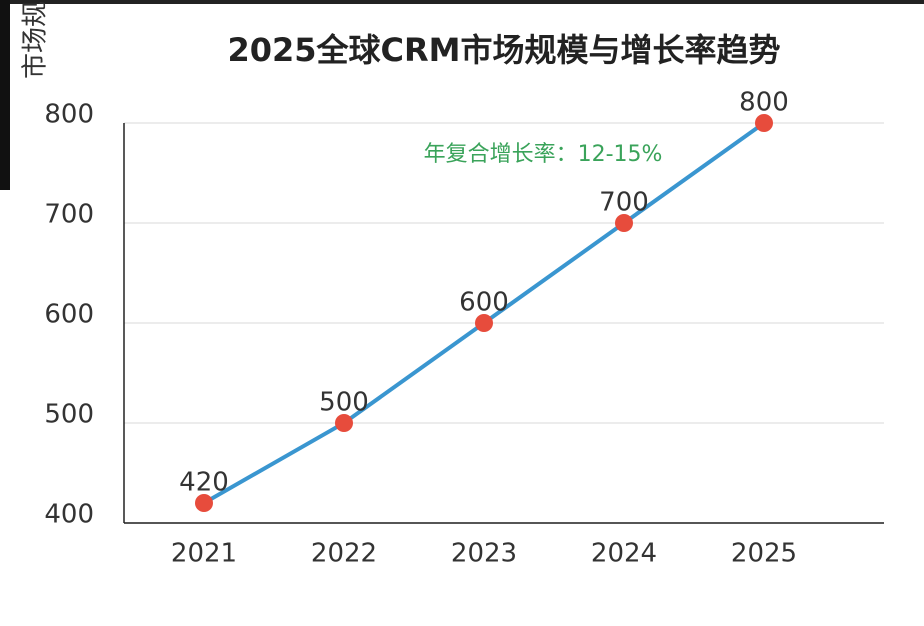 This screenshot has width=924, height=626. Describe the element at coordinates (543, 154) in the screenshot. I see `annotation: 年复合增长率：12-15%` at that location.